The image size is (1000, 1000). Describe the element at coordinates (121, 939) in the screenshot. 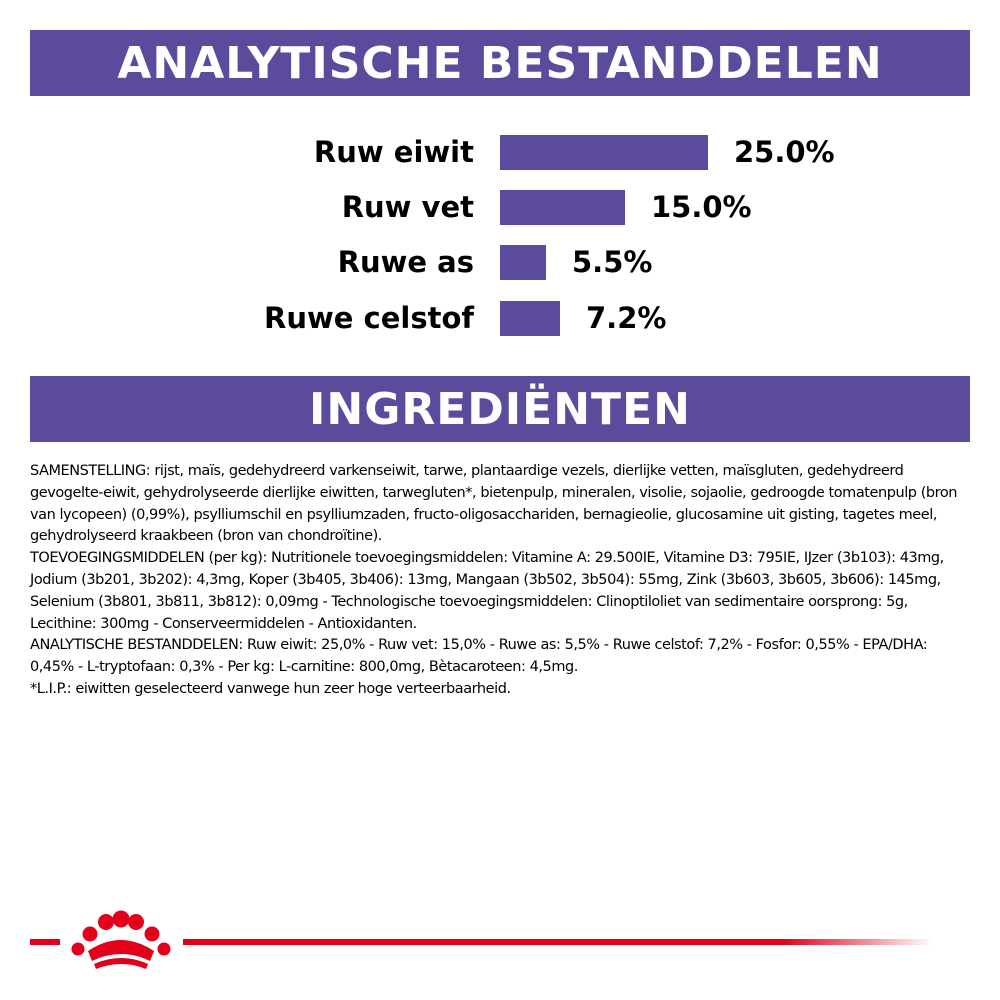

I see `royal-canin-crown-icon` at that location.